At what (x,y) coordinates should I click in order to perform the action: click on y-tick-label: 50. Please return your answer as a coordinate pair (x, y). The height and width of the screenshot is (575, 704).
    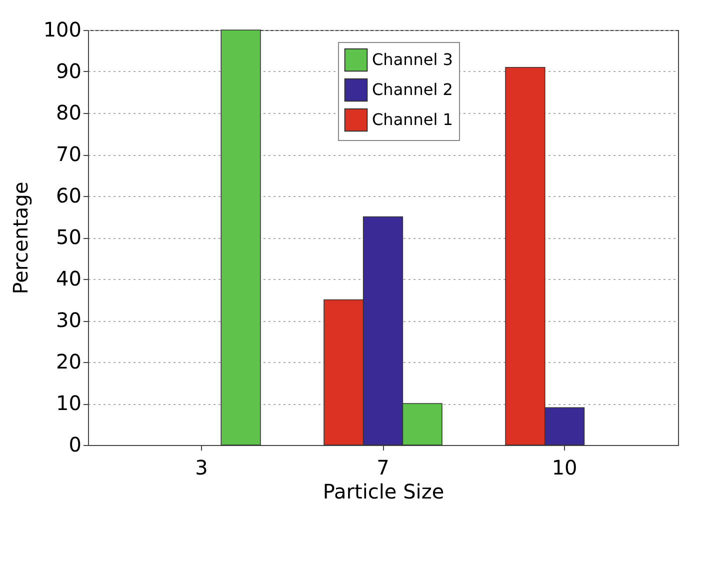
    Looking at the image, I should click on (69, 237).